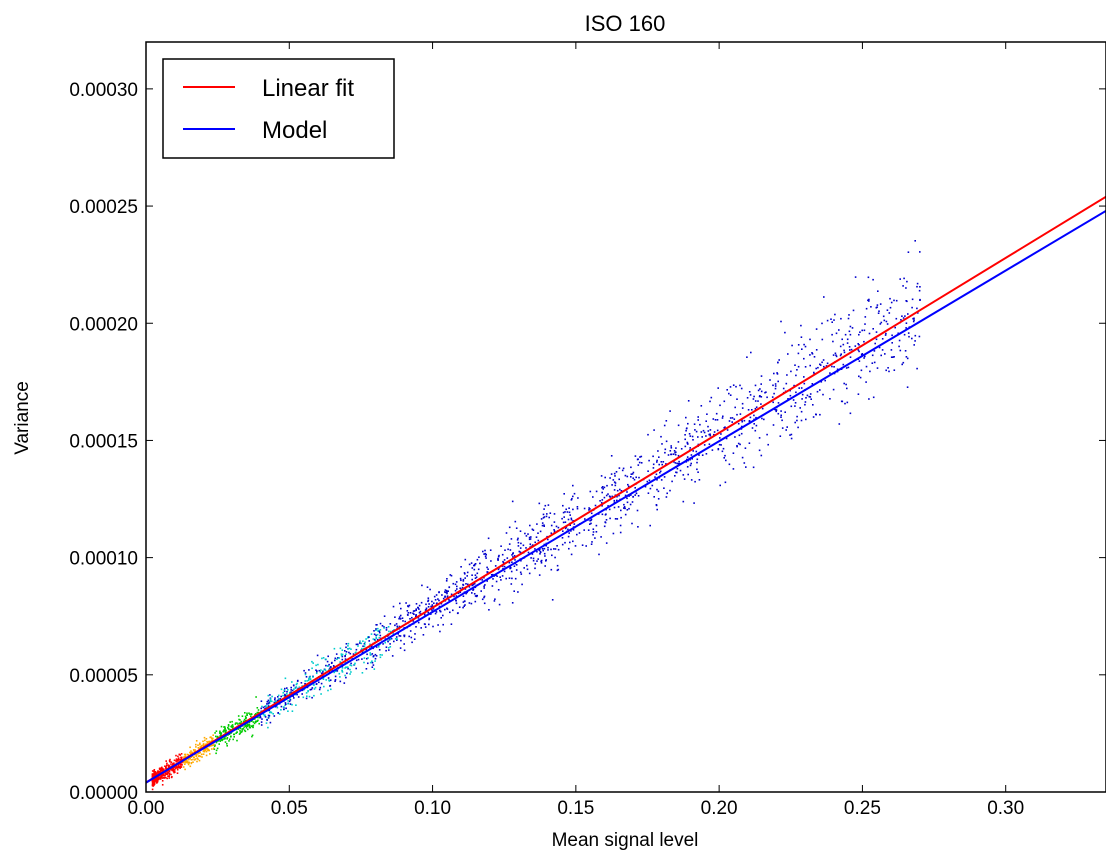 The width and height of the screenshot is (1106, 858). I want to click on x-tick-label: 0.00, so click(146, 808).